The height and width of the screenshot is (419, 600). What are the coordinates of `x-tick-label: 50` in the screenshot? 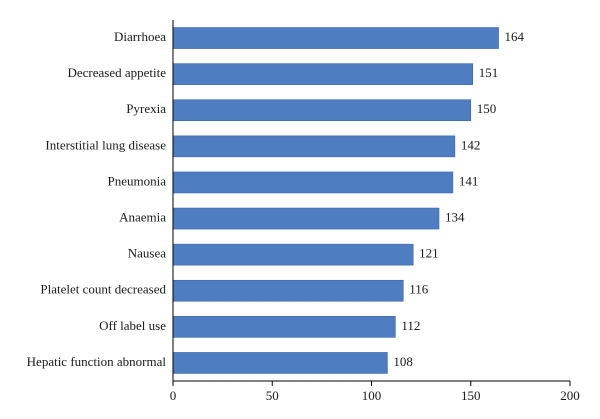 It's located at (272, 395).